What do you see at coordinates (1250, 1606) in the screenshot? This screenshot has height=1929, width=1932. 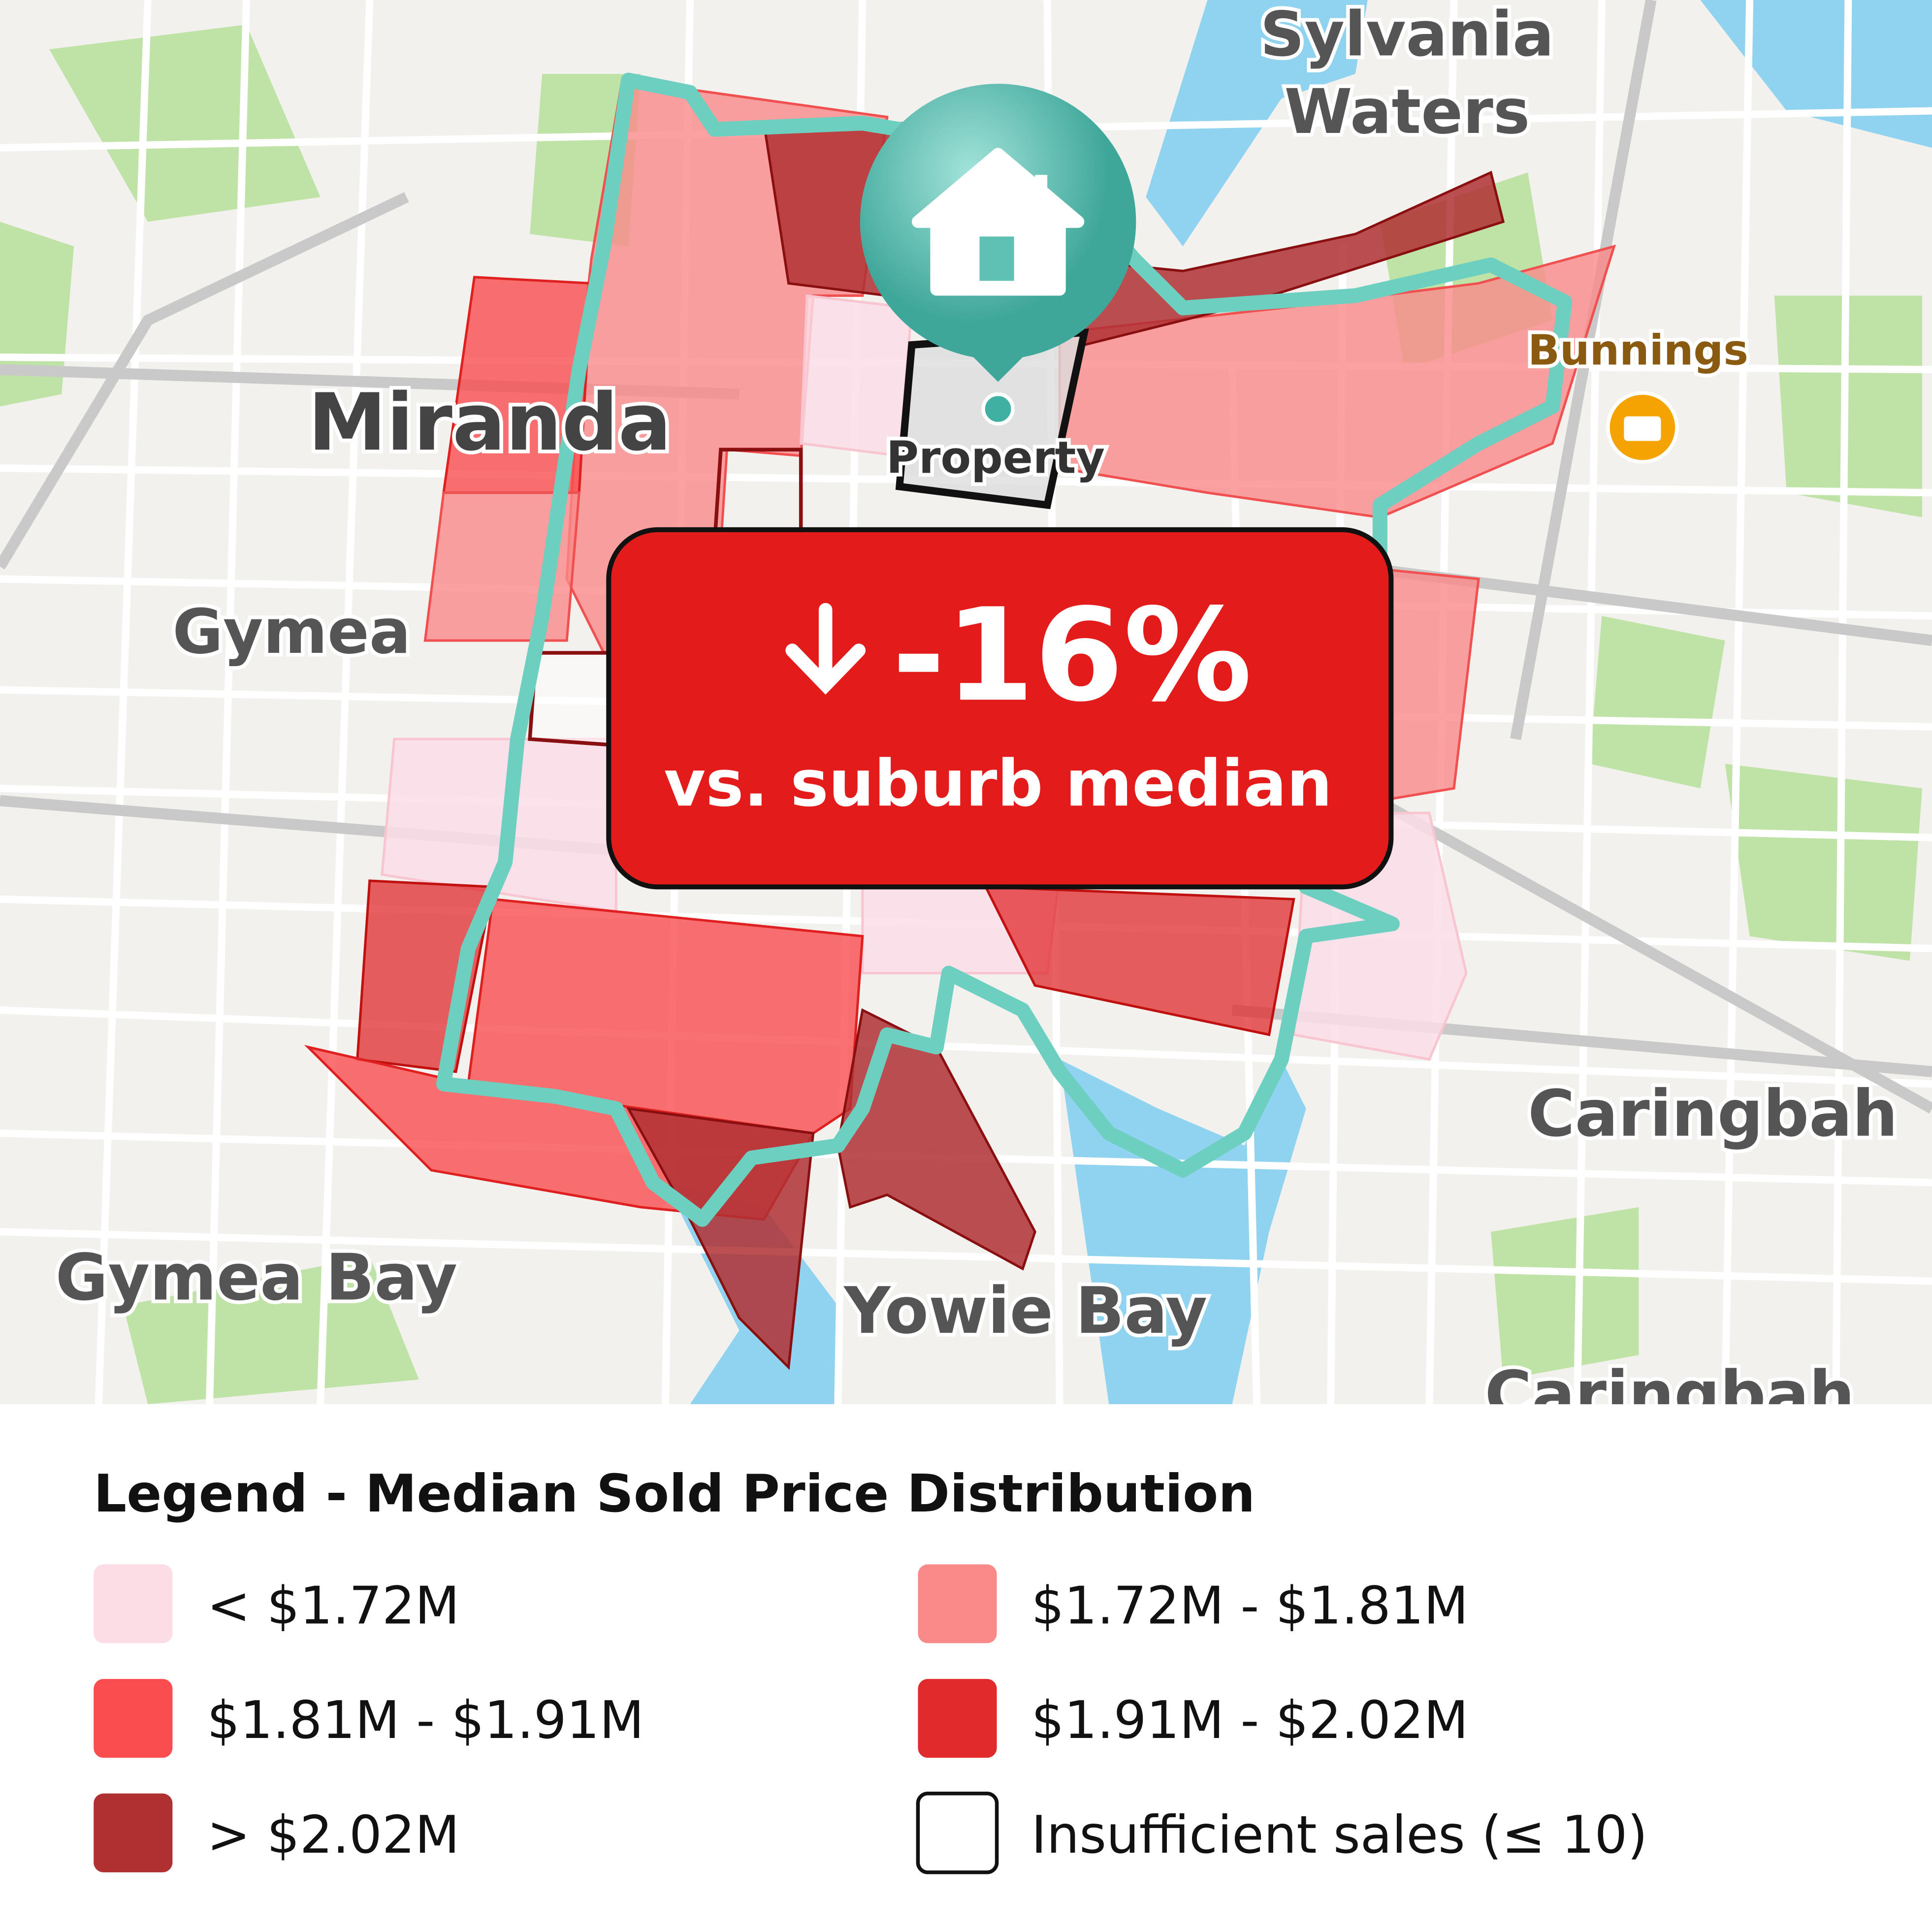 I see `legend-label: $1.72M - $1.81M` at bounding box center [1250, 1606].